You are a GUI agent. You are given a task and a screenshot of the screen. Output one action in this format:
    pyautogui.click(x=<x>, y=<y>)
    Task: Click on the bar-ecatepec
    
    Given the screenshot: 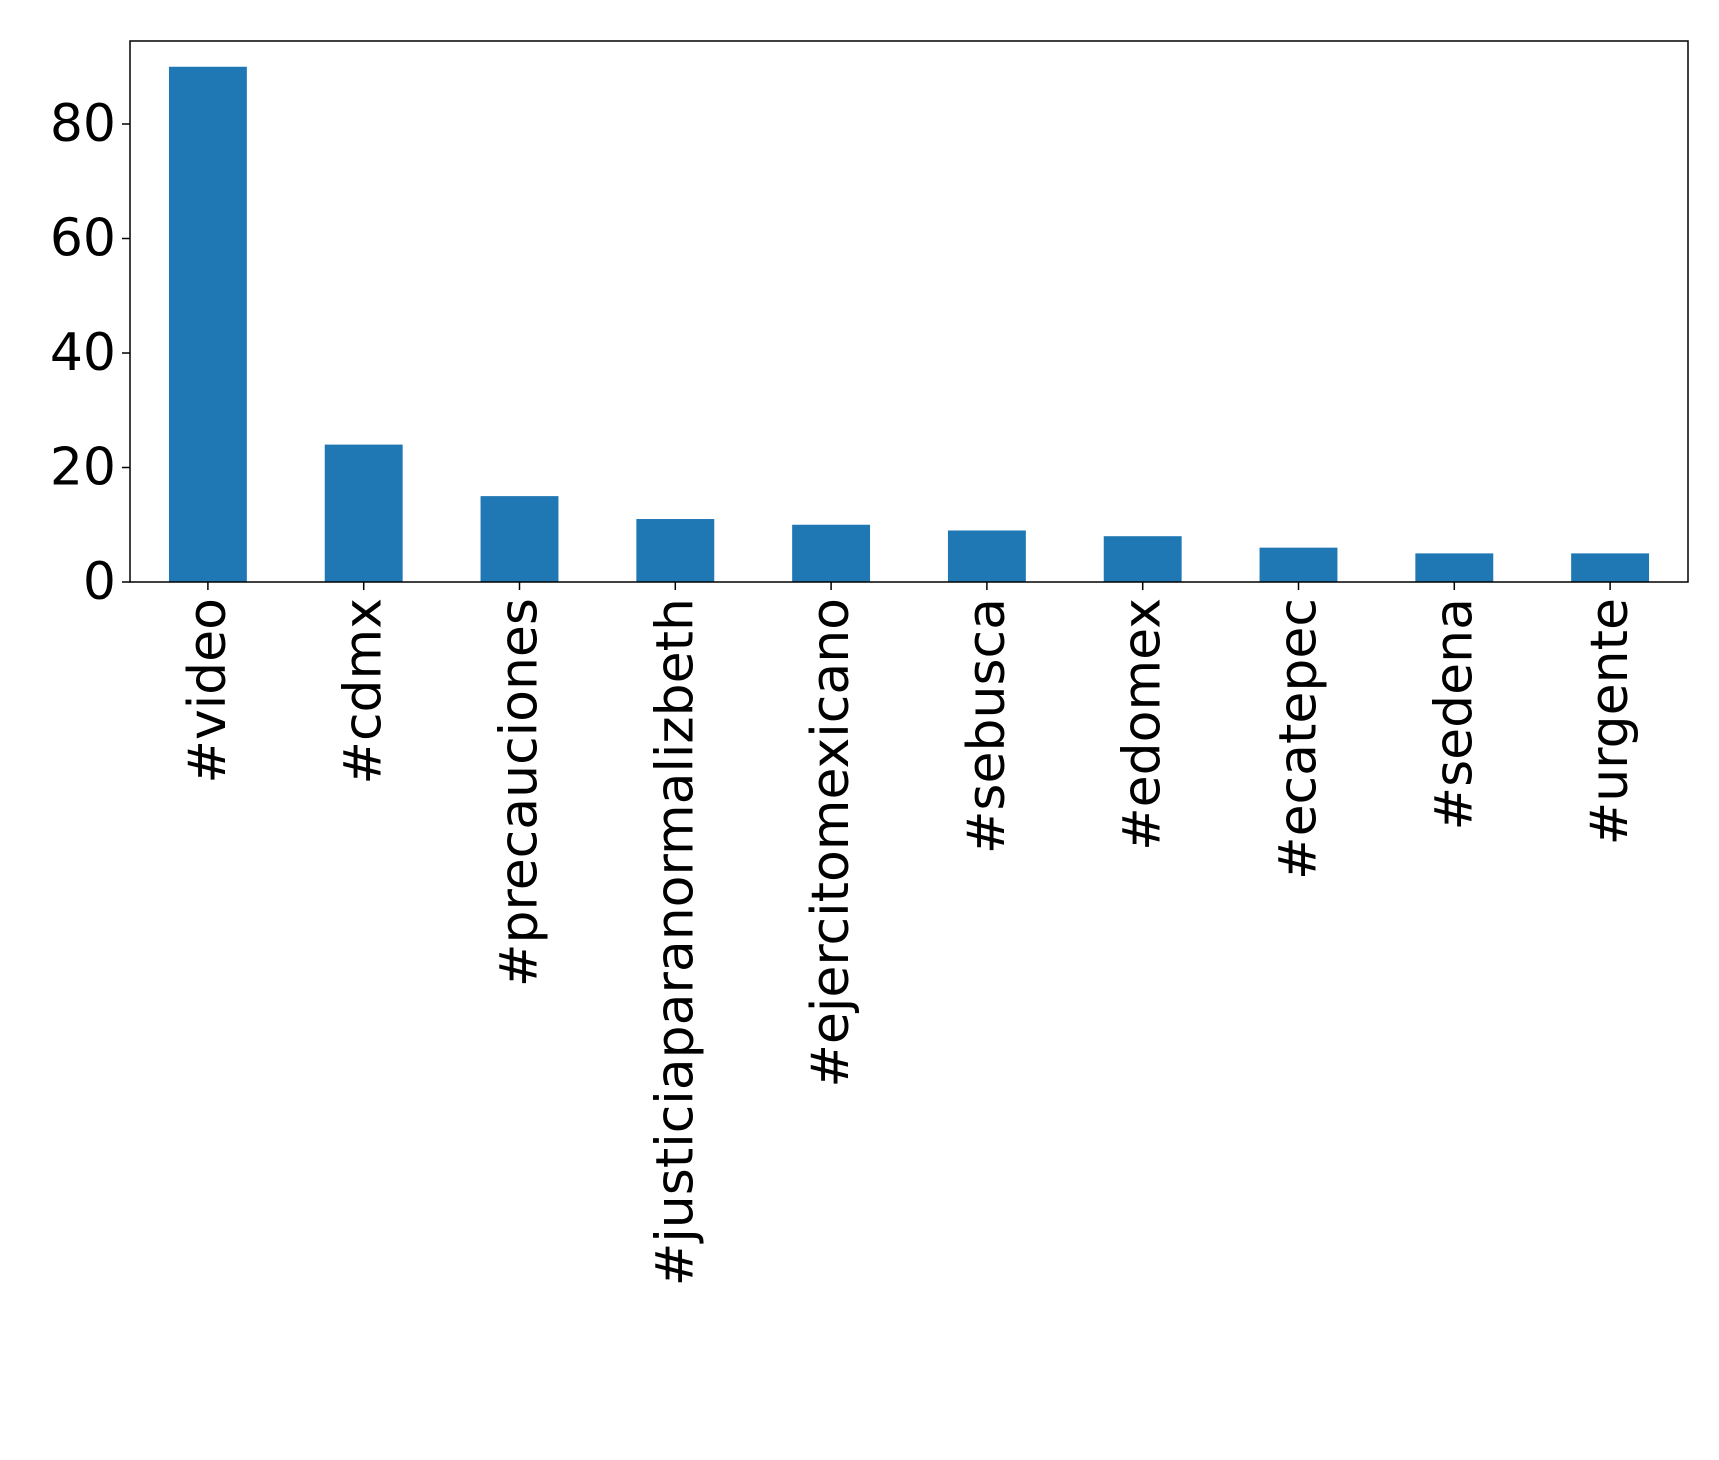 What is the action you would take?
    pyautogui.click(x=1298, y=564)
    